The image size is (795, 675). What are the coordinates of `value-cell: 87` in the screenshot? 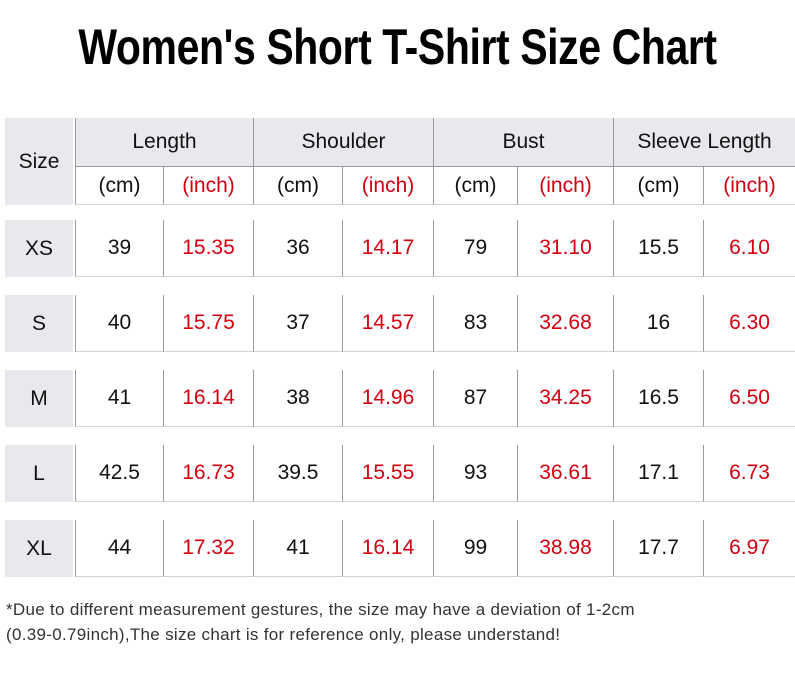 It's located at (475, 398).